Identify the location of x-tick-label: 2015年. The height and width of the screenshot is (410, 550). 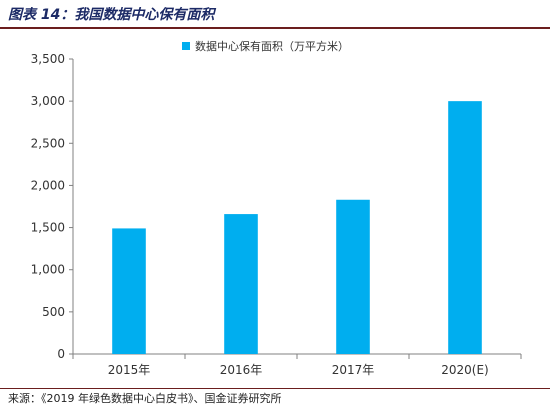
(129, 370).